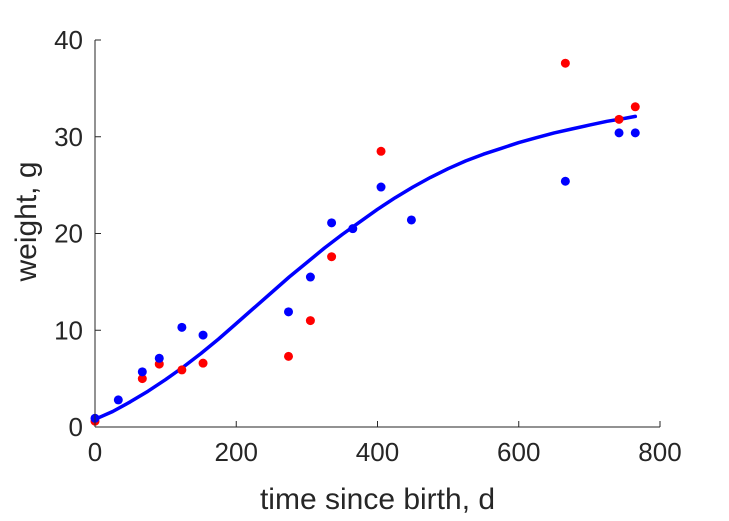 This screenshot has width=729, height=521. Describe the element at coordinates (659, 452) in the screenshot. I see `x-tick-label: 800` at that location.